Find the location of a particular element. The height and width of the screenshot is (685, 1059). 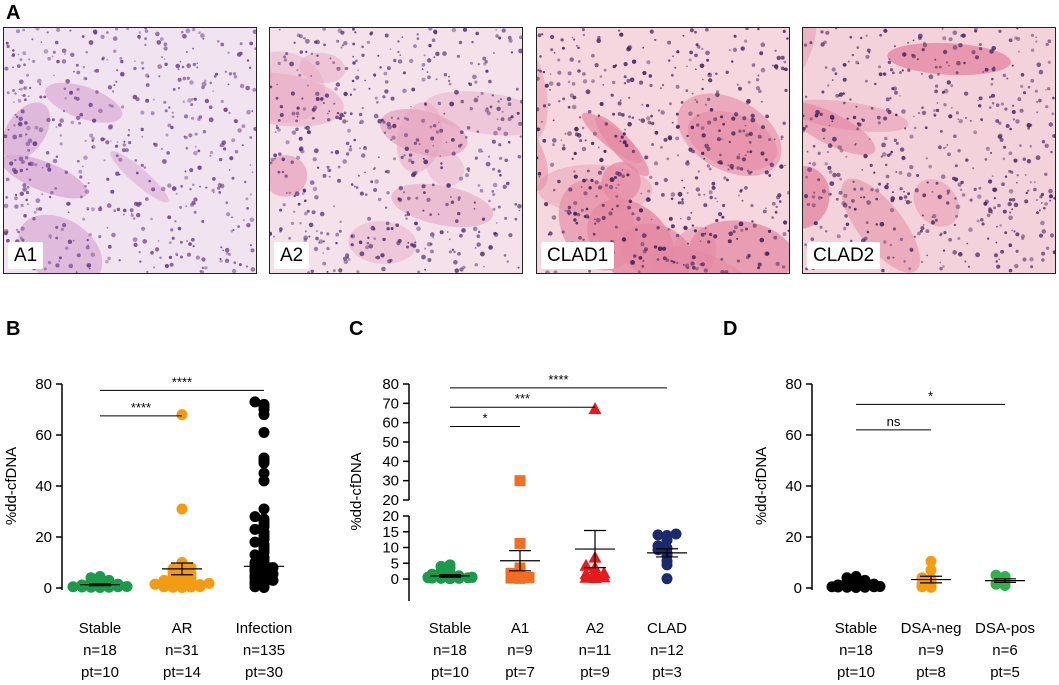

histology-image-a2: A2 is located at coordinates (396, 150).